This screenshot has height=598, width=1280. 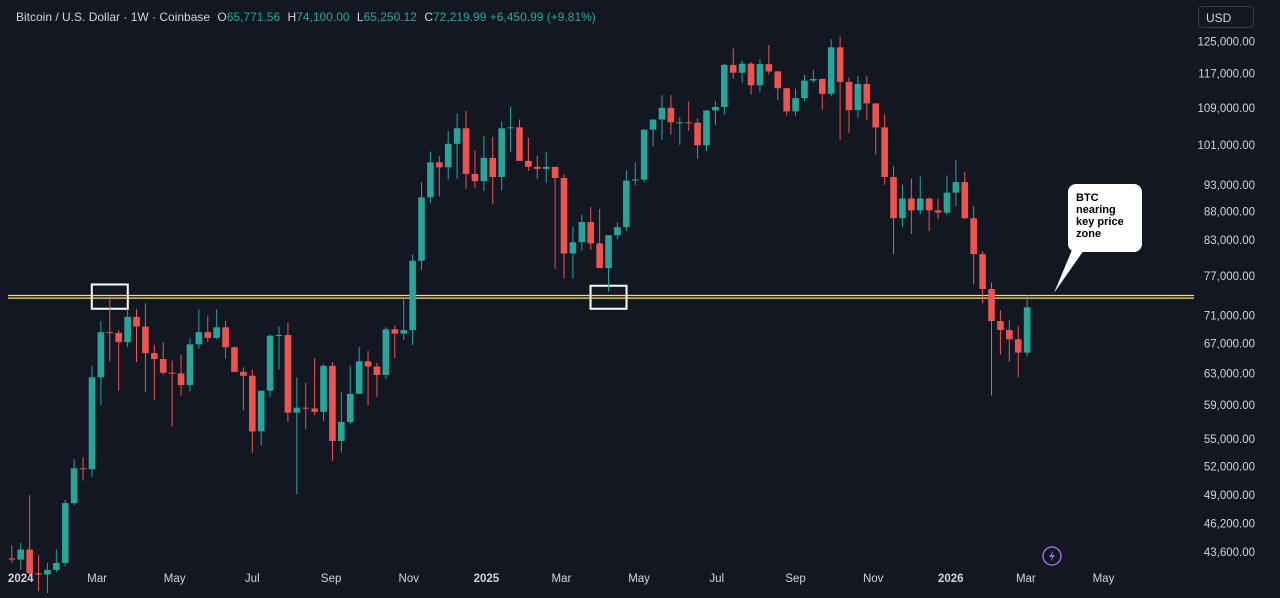 What do you see at coordinates (1052, 556) in the screenshot?
I see `lightning-icon` at bounding box center [1052, 556].